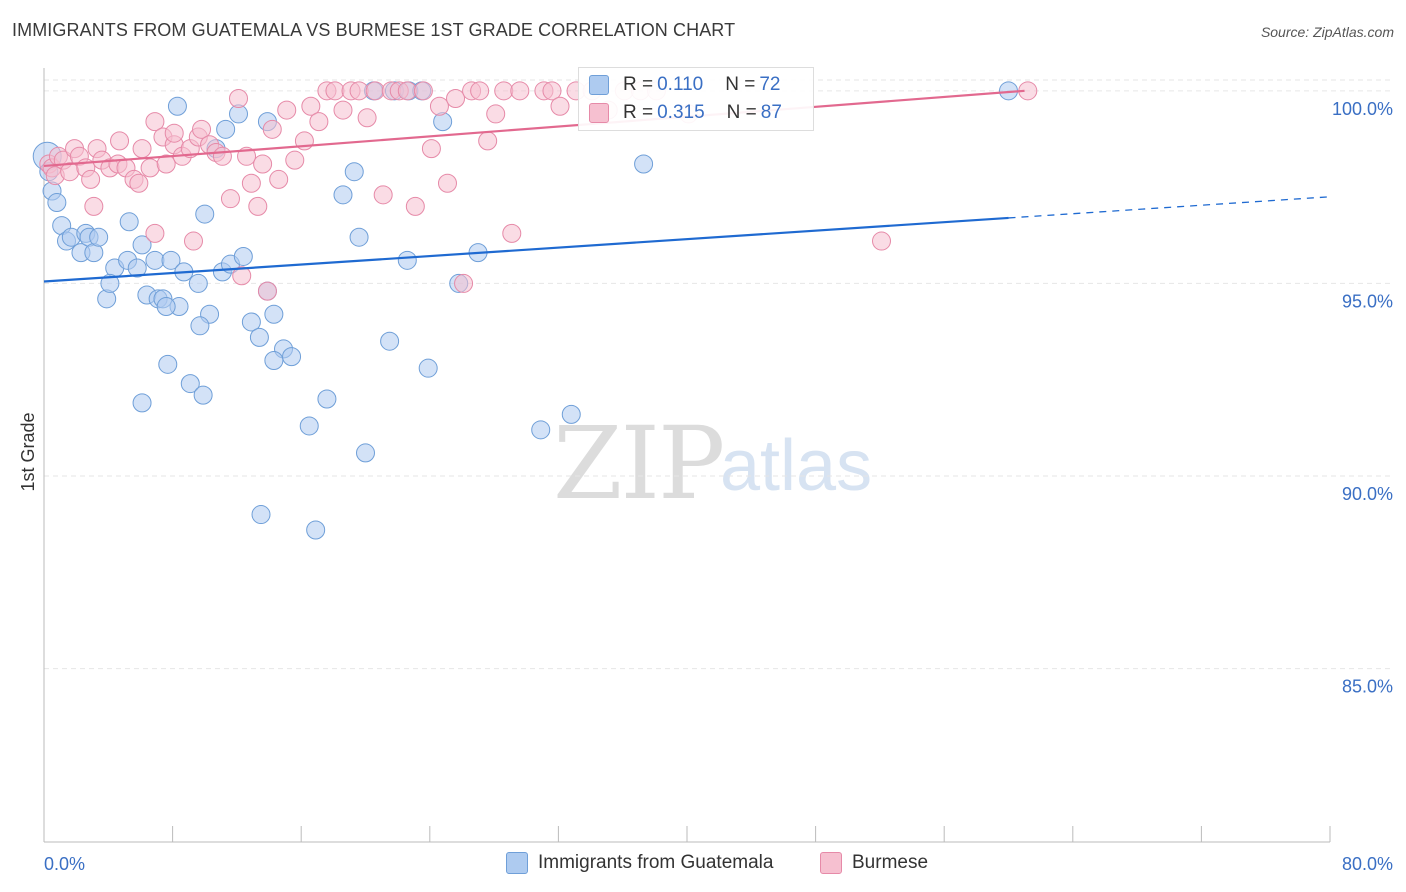 This screenshot has height=892, width=1406. What do you see at coordinates (740, 84) in the screenshot?
I see `n-label: N =` at bounding box center [740, 84].